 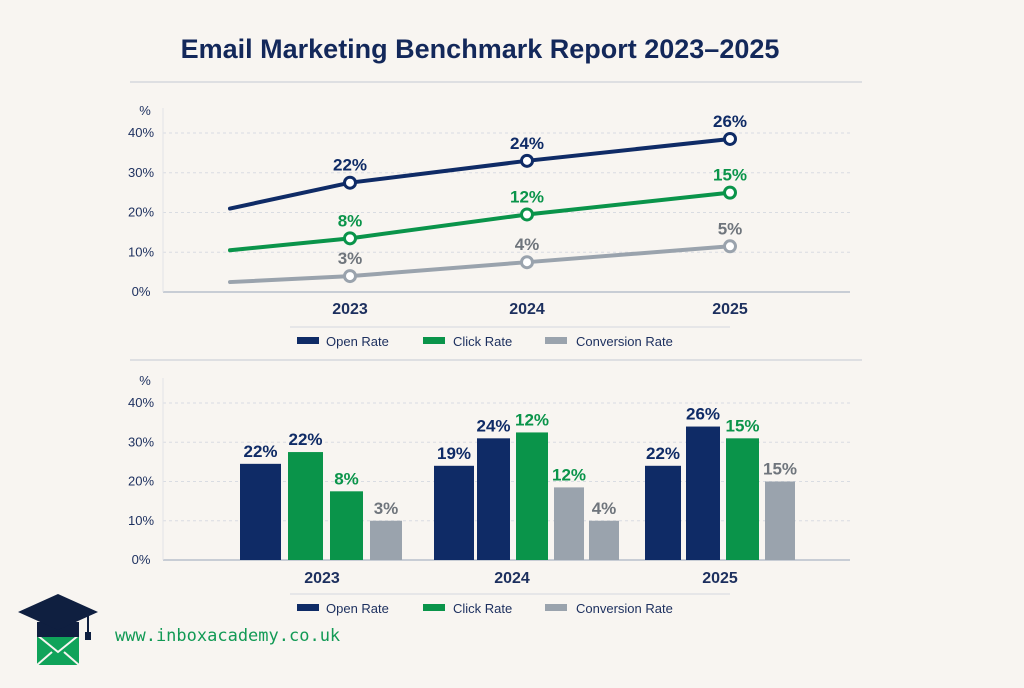 What do you see at coordinates (350, 258) in the screenshot?
I see `data-label-conversion: 3%` at bounding box center [350, 258].